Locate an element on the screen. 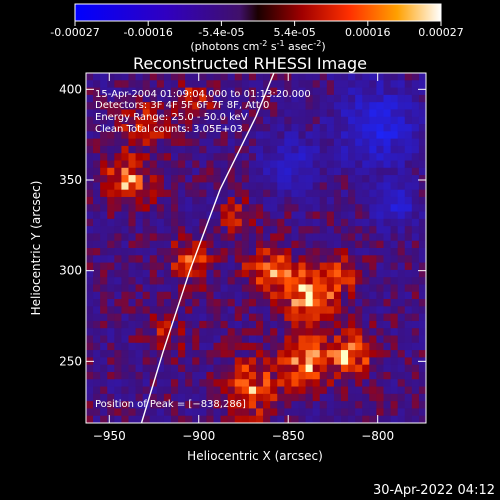  x-axis-tick-label: −850 is located at coordinates (288, 436).